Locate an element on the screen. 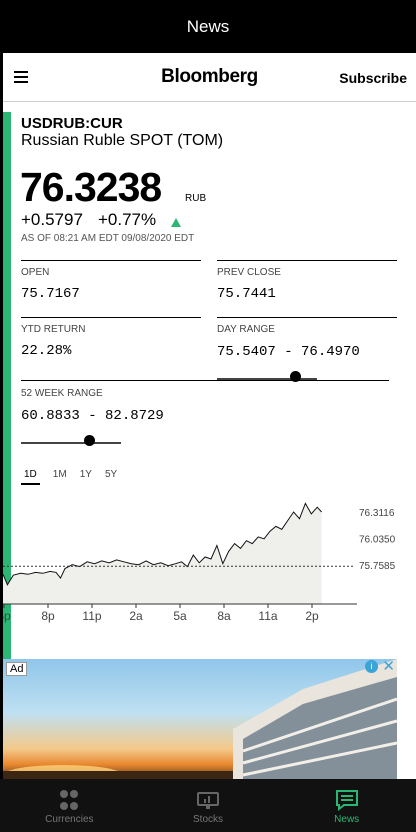 This screenshot has width=416, height=832. price-change: +0.5797 is located at coordinates (52, 219).